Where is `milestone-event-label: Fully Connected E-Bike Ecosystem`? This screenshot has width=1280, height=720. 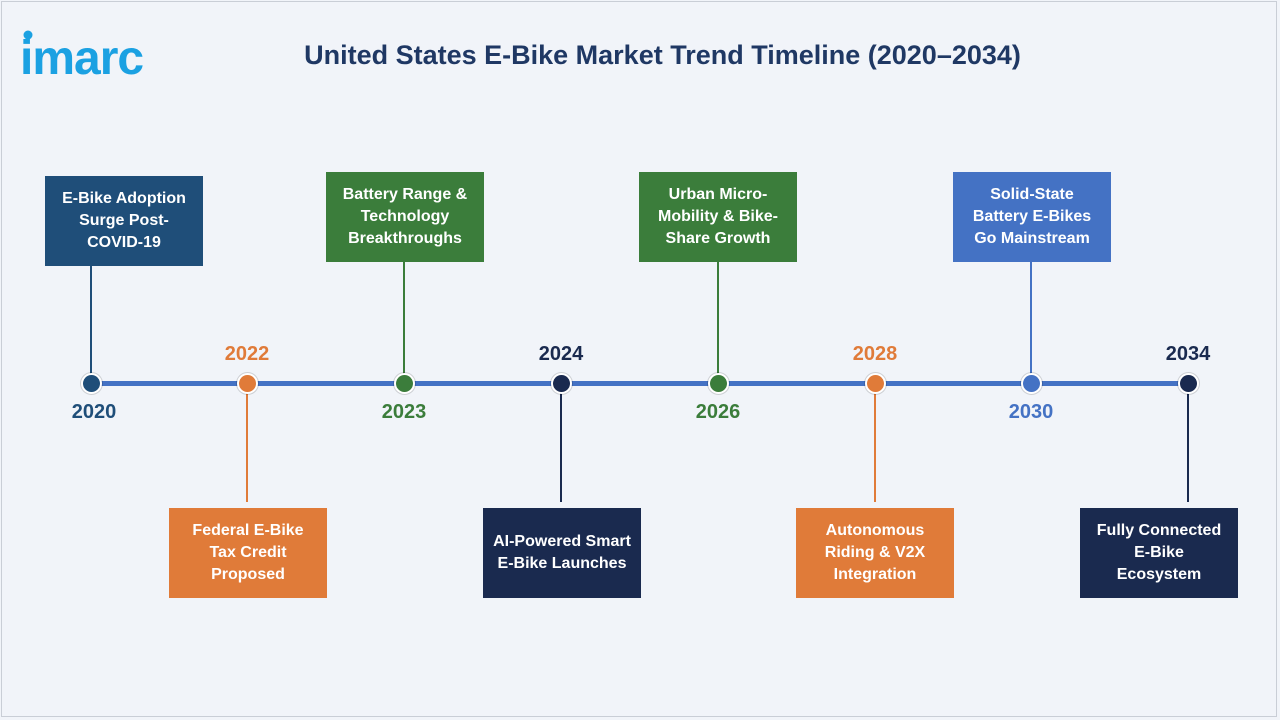 milestone-event-label: Fully Connected E-Bike Ecosystem is located at coordinates (1159, 552).